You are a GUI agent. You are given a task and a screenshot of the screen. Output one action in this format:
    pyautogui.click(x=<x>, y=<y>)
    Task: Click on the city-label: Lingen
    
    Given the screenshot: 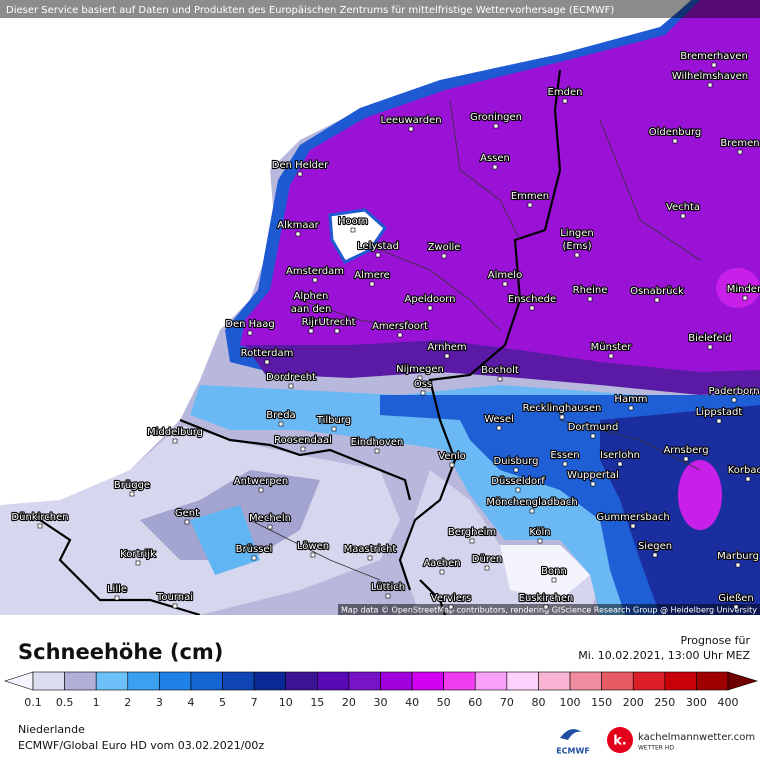 What is the action you would take?
    pyautogui.click(x=577, y=233)
    